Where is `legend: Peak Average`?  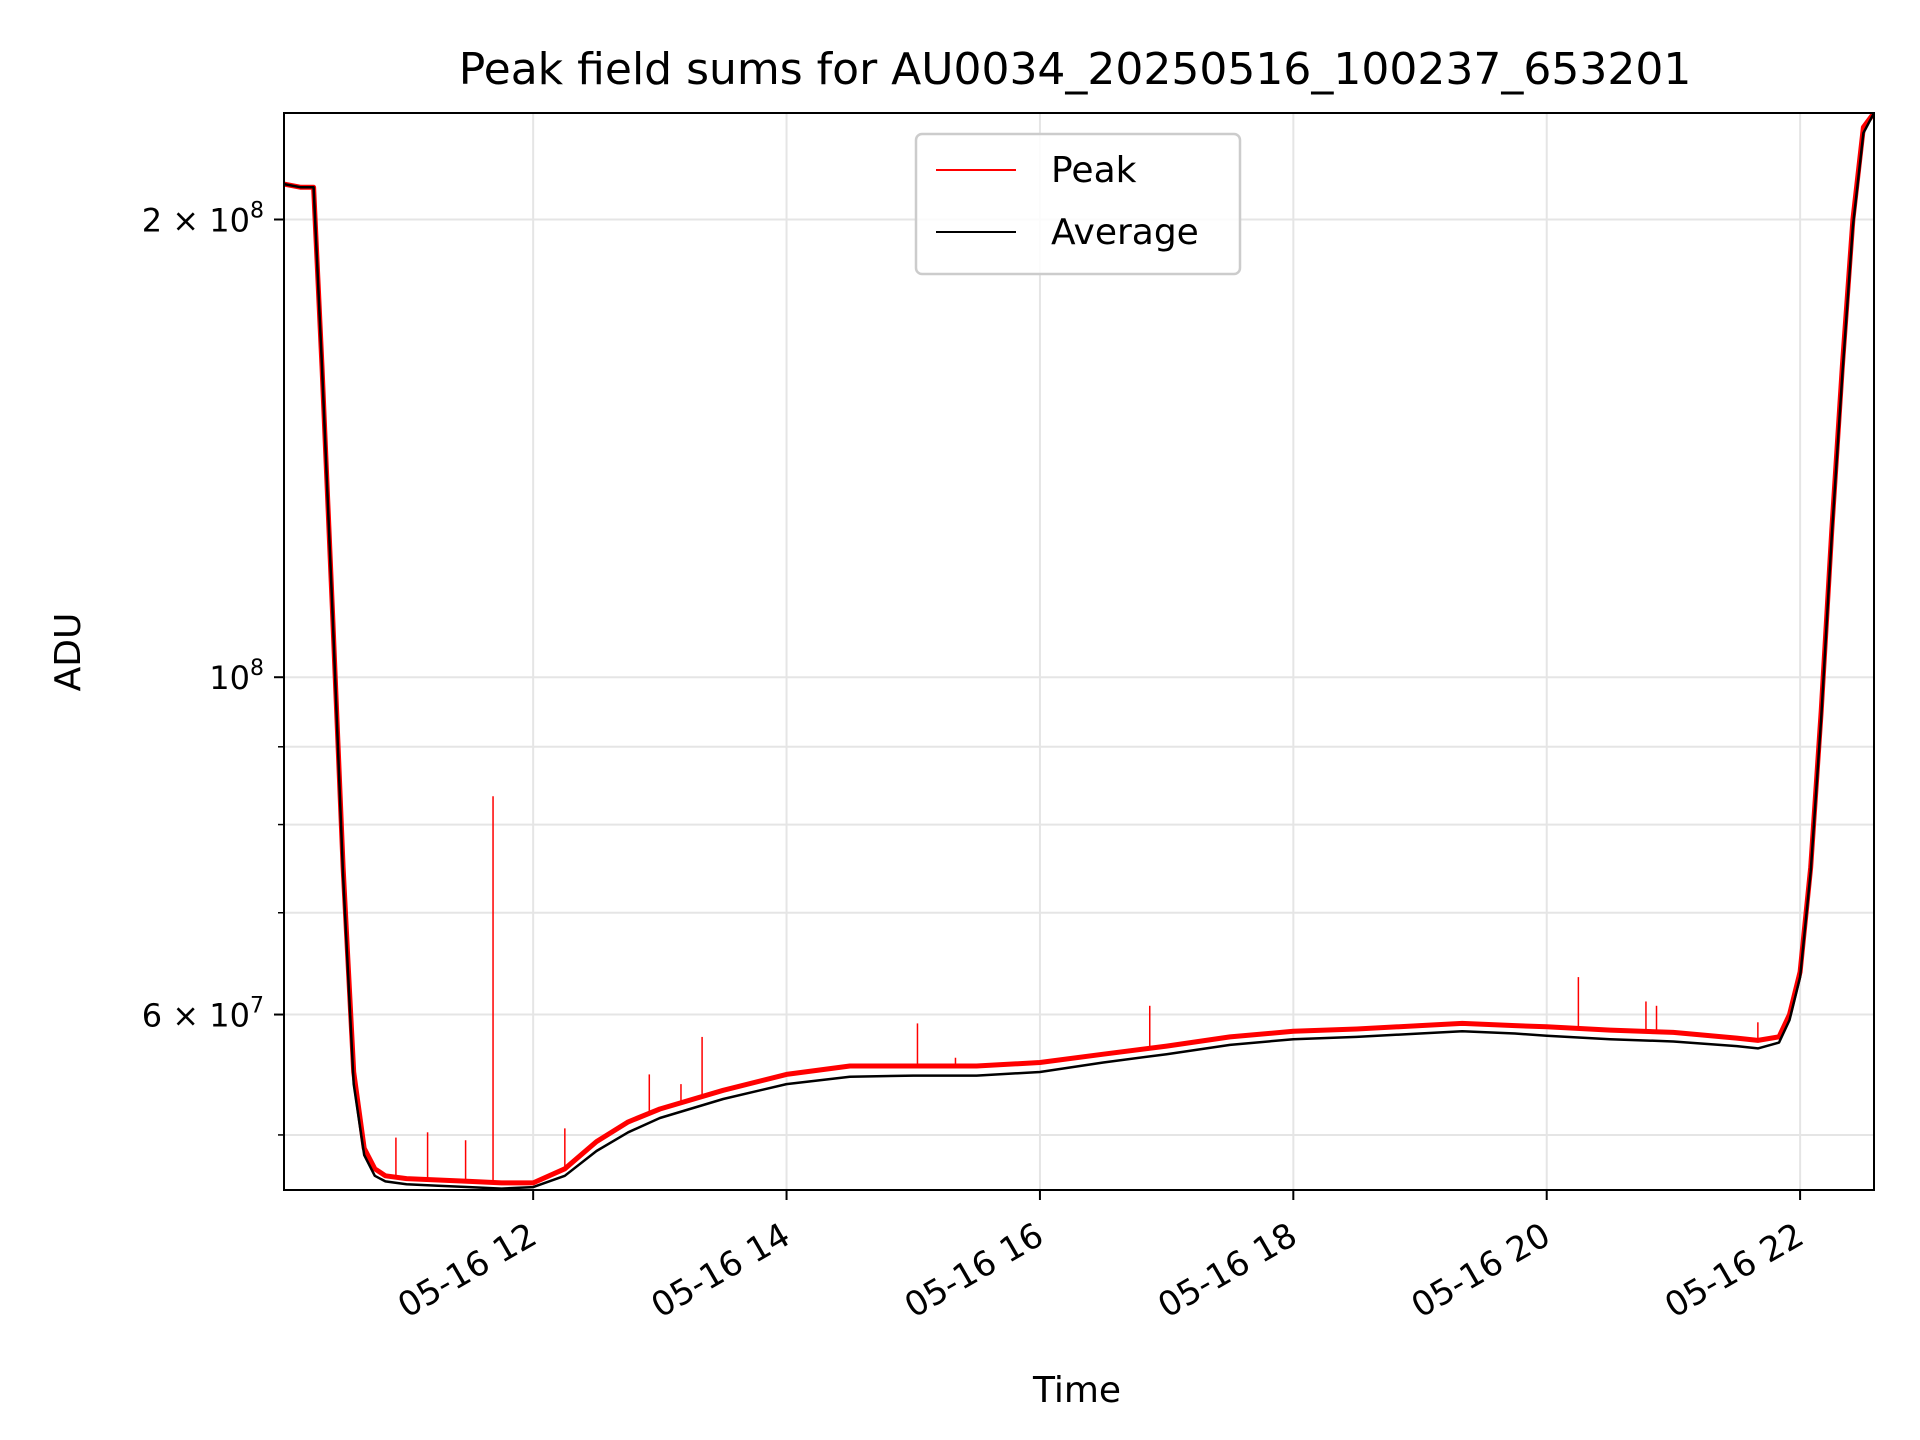
legend: Peak Average is located at coordinates (1078, 204).